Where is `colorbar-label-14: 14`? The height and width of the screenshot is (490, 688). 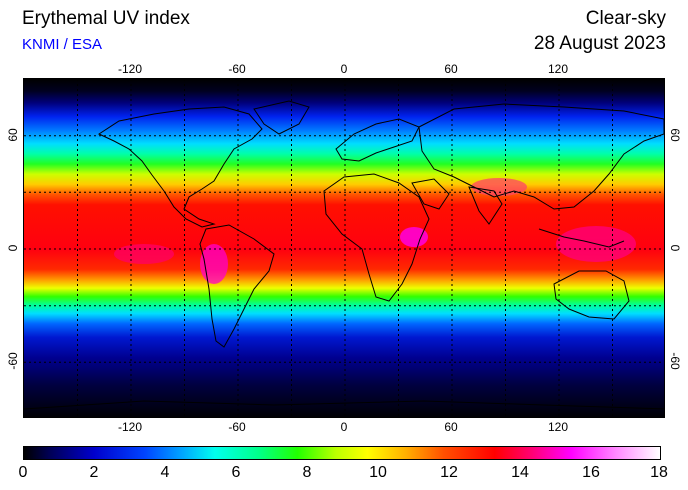 colorbar-label-14: 14 is located at coordinates (520, 472).